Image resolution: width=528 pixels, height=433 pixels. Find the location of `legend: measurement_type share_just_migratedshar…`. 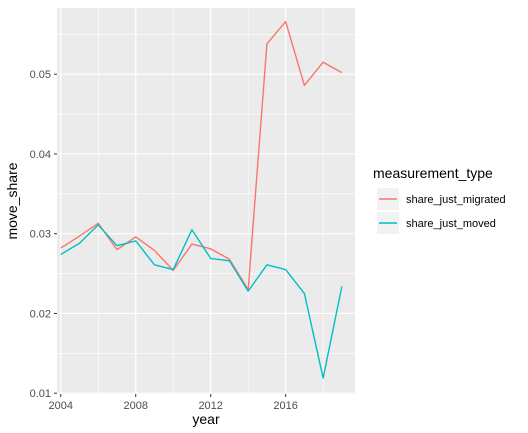

legend: measurement_type share_just_migratedshar… is located at coordinates (439, 199).